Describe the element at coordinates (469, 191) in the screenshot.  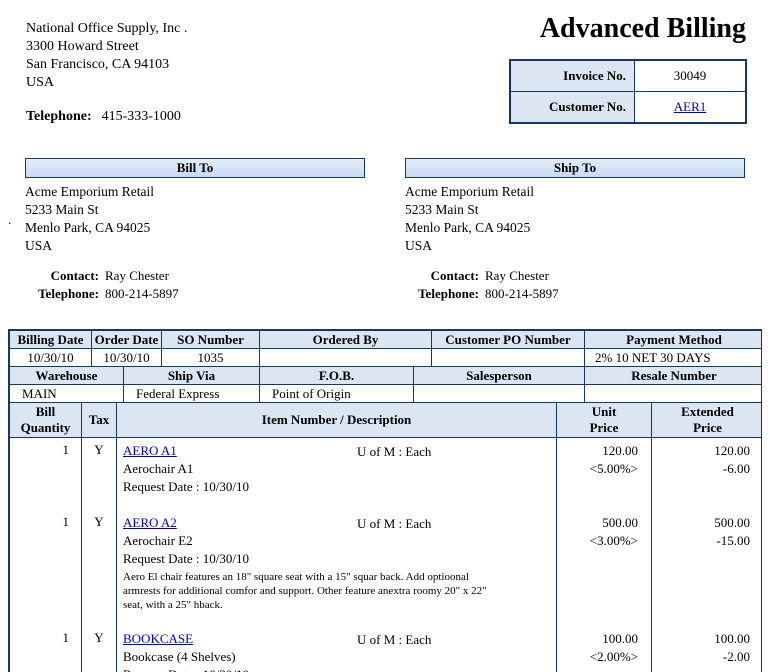
I see `ship-to-address-line: Acme Emporium Retail` at that location.